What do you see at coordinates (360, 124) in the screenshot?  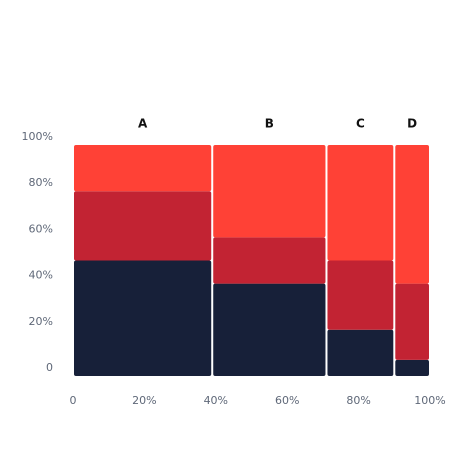 I see `category-label: C` at bounding box center [360, 124].